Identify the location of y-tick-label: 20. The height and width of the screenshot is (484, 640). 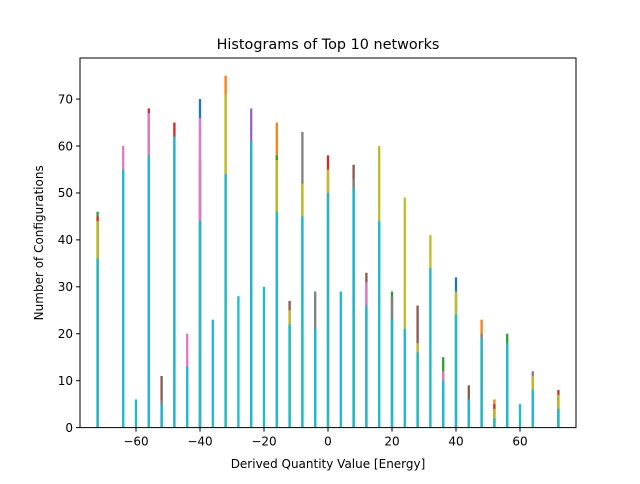
(65, 334).